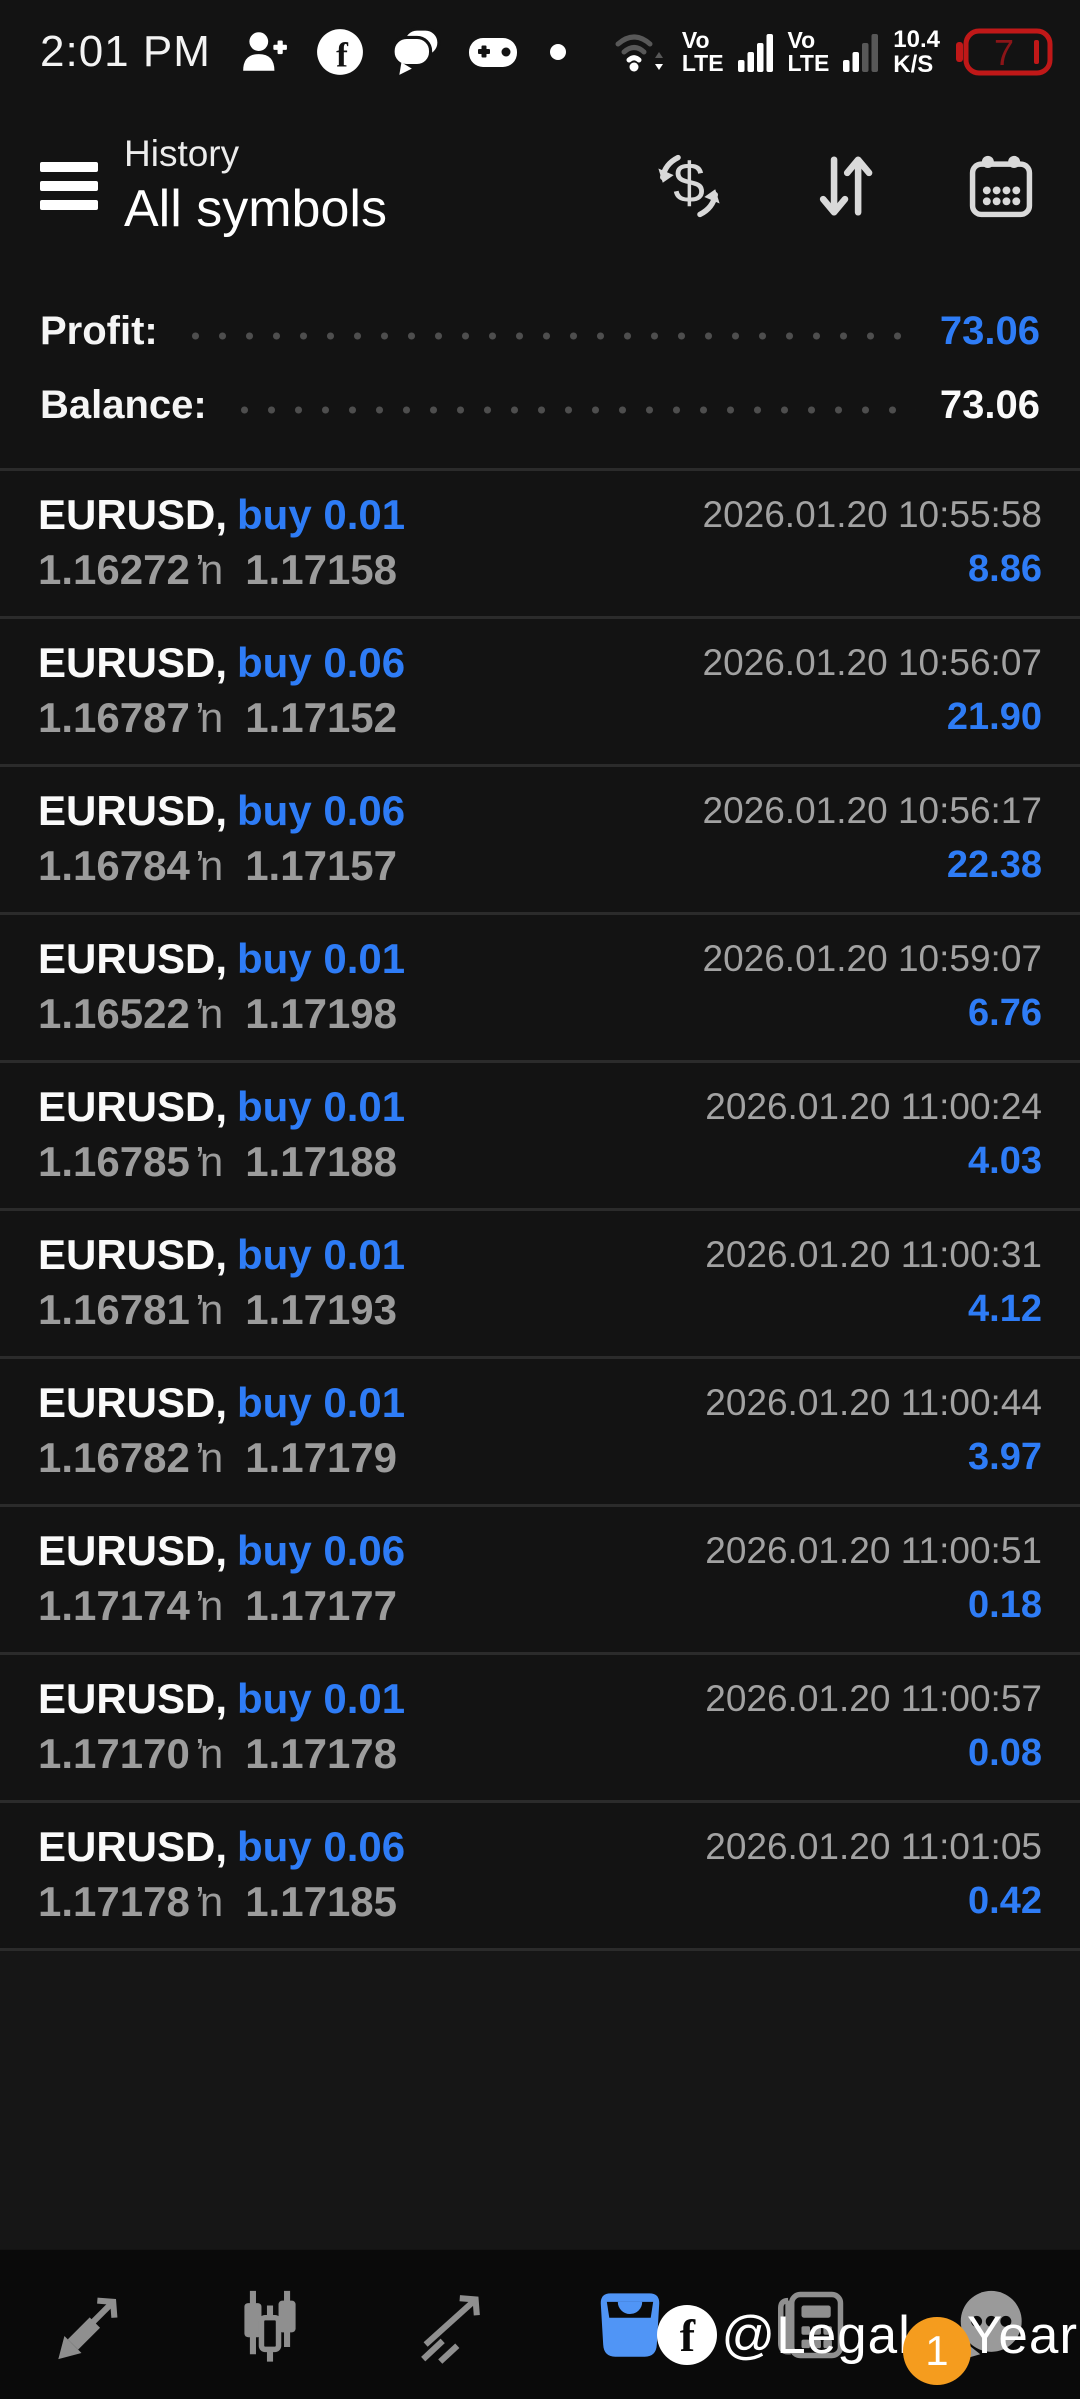 The width and height of the screenshot is (1080, 2399). What do you see at coordinates (873, 1698) in the screenshot?
I see `trade-datetime: 2026.01.20 11:00:57` at bounding box center [873, 1698].